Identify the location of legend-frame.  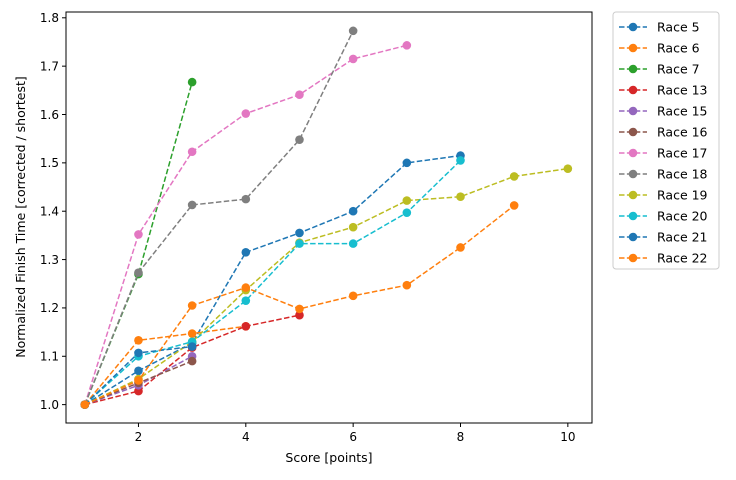
(666, 140).